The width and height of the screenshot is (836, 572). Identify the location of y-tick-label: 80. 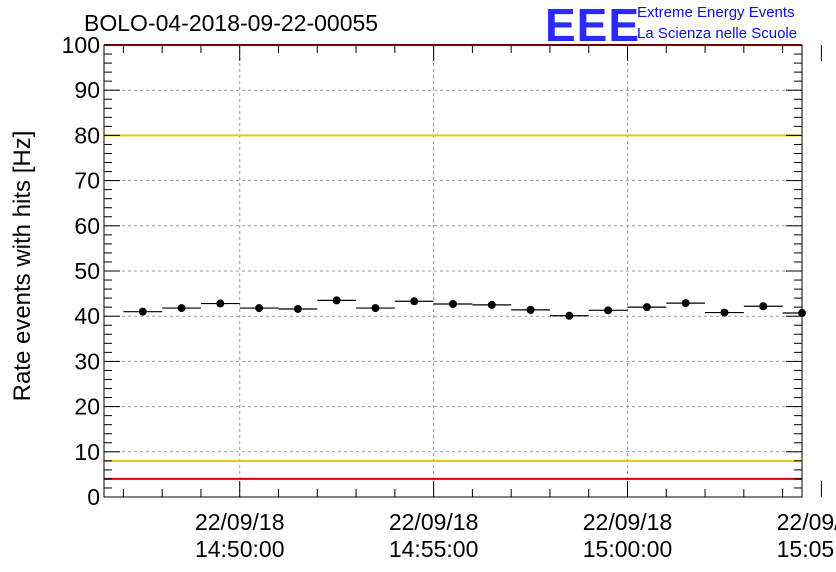
(87, 135).